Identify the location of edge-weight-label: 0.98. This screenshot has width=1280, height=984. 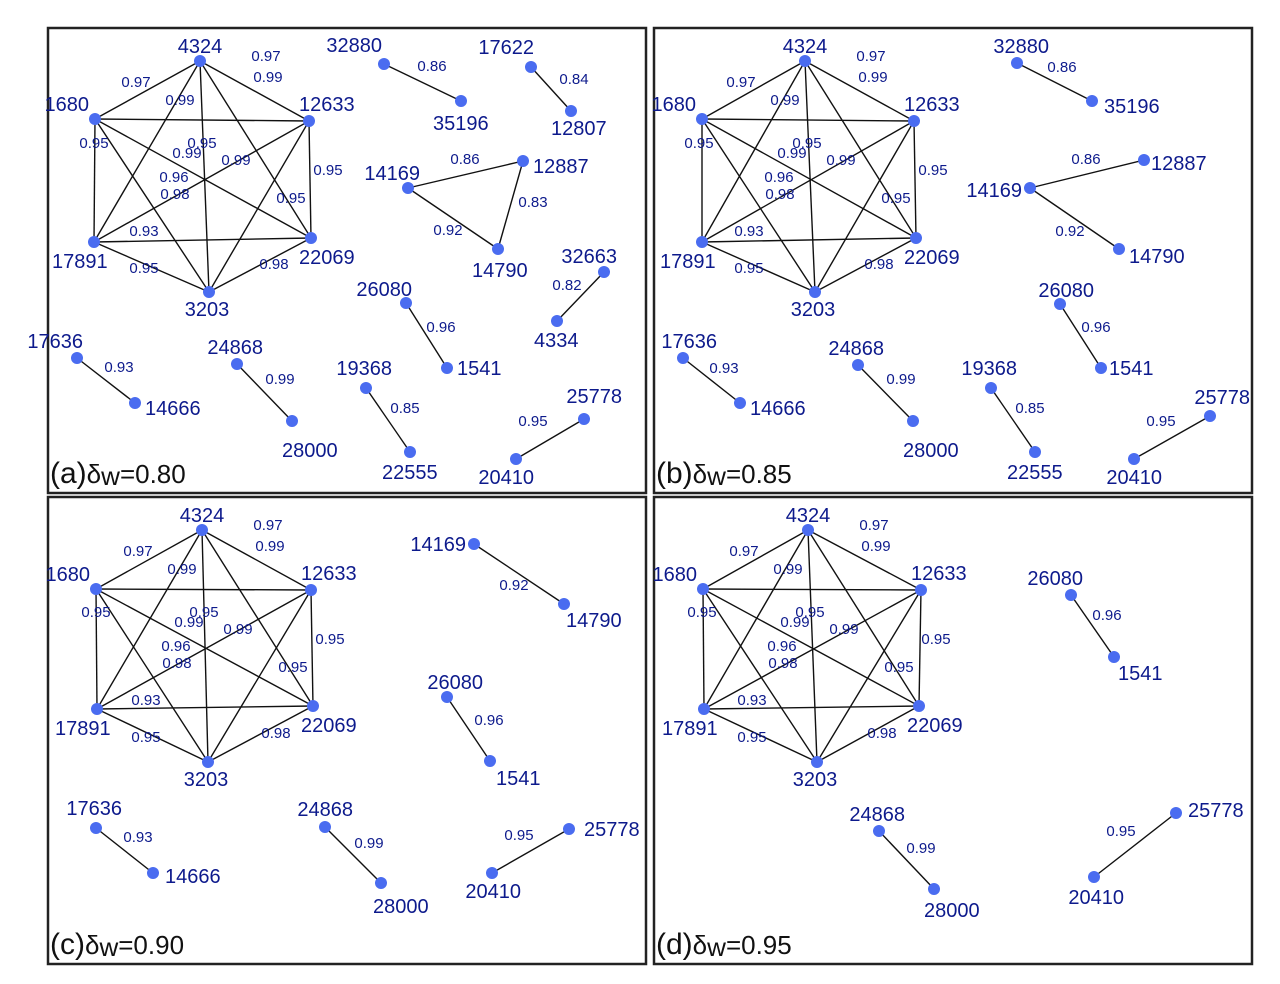
(779, 194).